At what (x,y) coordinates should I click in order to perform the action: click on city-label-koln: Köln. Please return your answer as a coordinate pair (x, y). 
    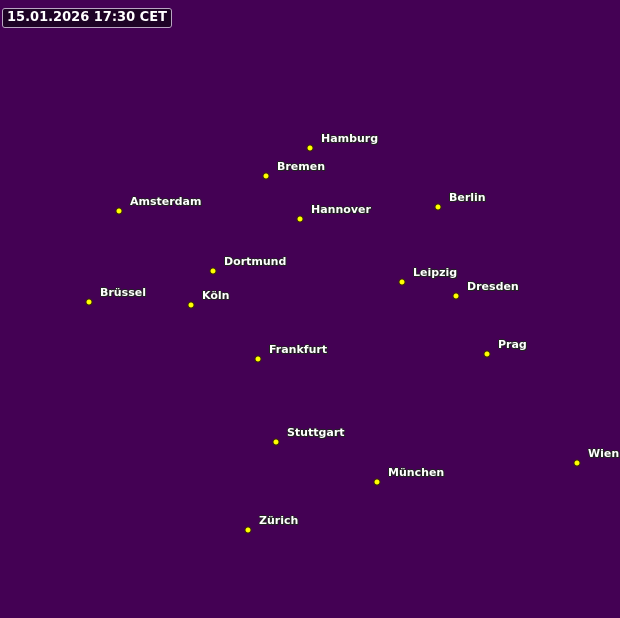
    Looking at the image, I should click on (216, 295).